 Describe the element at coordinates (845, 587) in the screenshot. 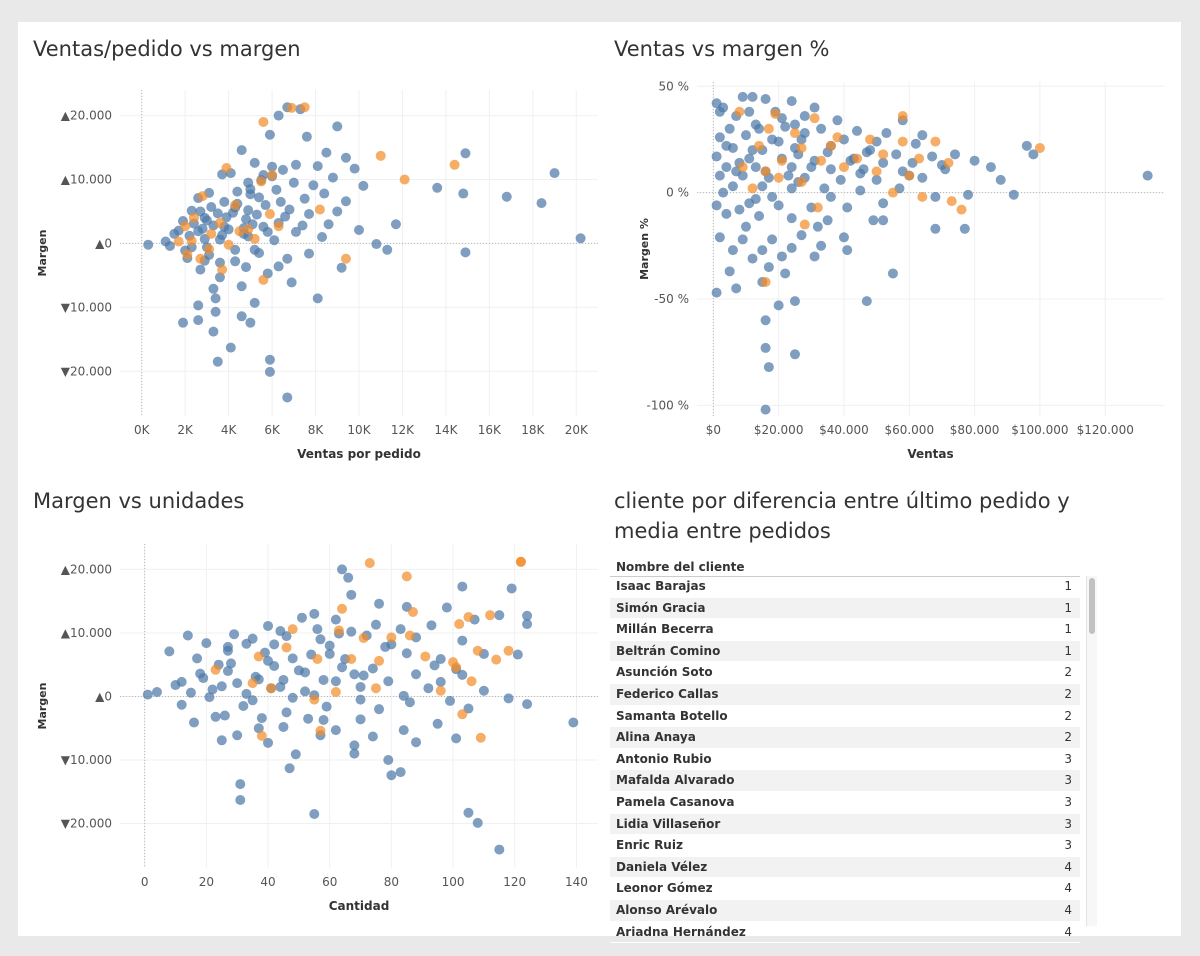

I see `table-row: Isaac Barajas 1` at that location.